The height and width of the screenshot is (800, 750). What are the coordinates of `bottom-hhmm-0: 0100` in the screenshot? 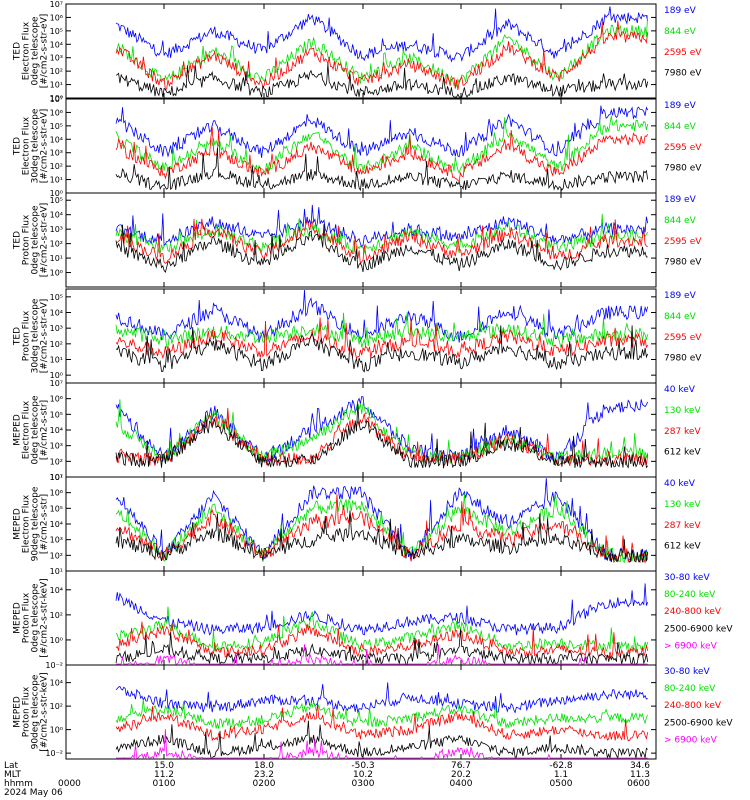 It's located at (164, 784).